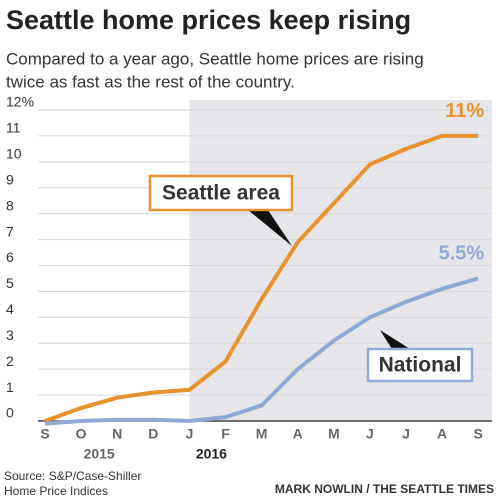 The width and height of the screenshot is (500, 500). I want to click on credit: MARK NOWLIN / THE SEATTLE TIMES, so click(384, 489).